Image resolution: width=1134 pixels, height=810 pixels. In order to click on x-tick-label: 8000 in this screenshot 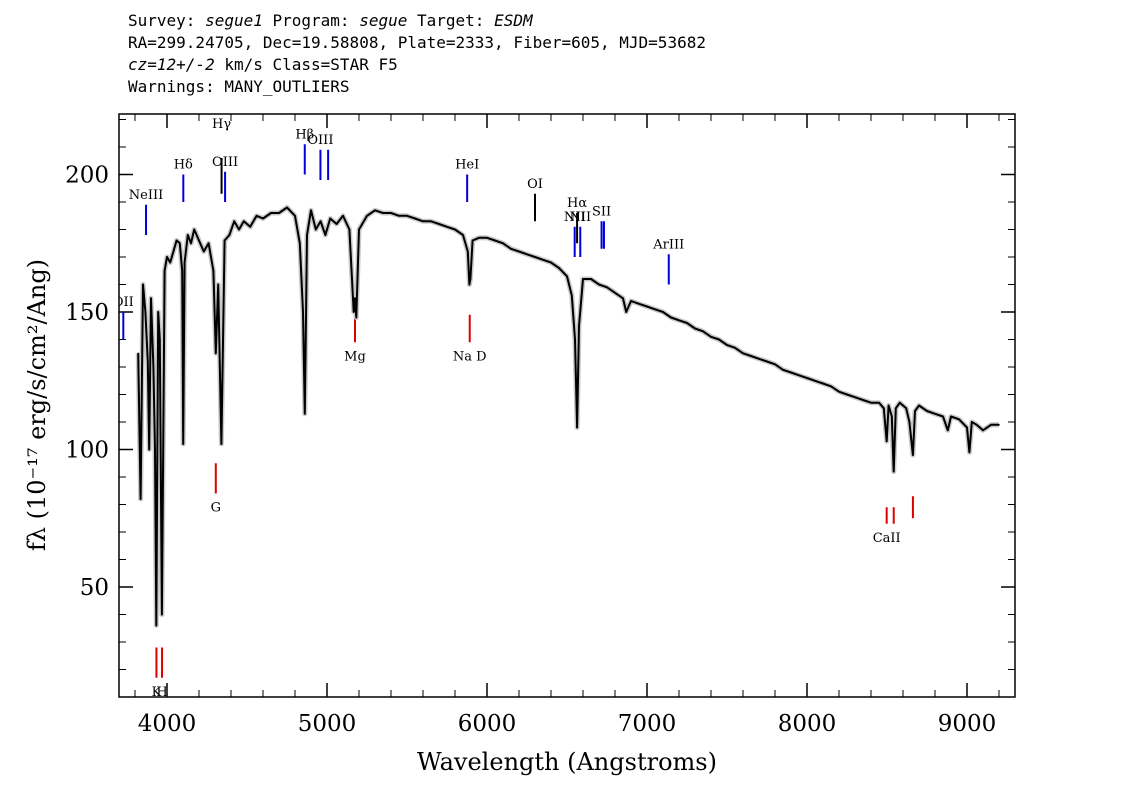, I will do `click(807, 724)`.